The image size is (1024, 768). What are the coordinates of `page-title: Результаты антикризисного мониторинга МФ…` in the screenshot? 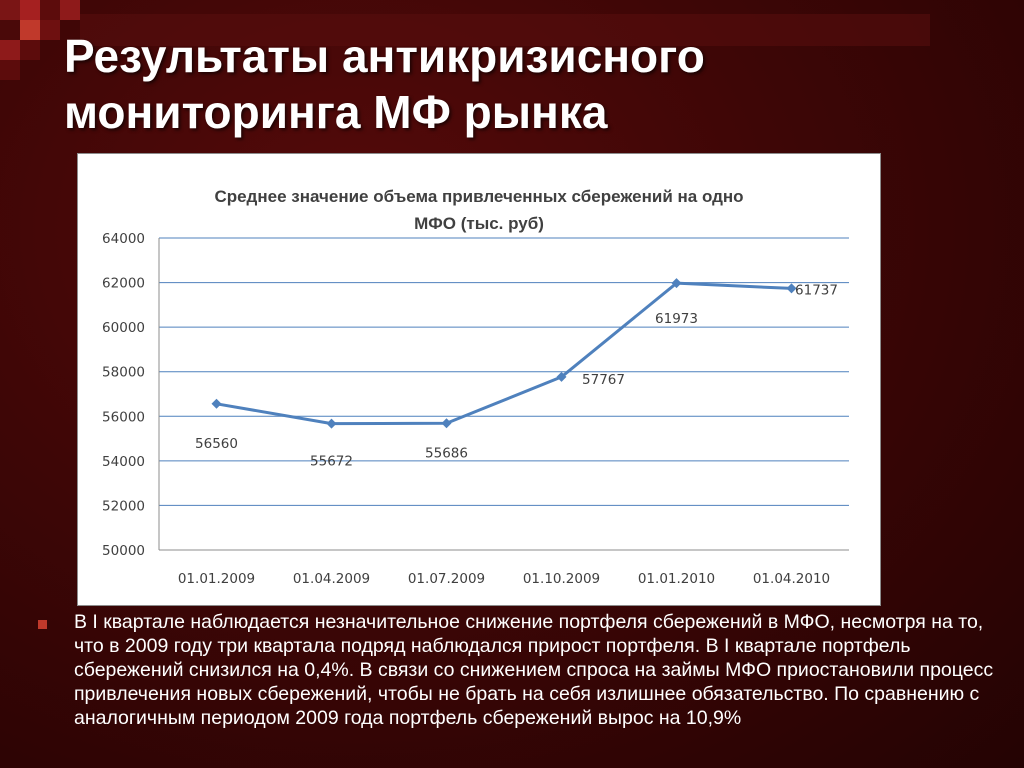 It's located at (384, 84).